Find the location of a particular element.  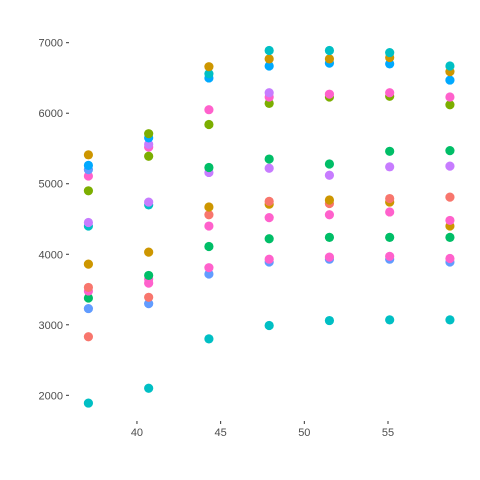

x-axis: 40 45 50 55 is located at coordinates (262, 430).